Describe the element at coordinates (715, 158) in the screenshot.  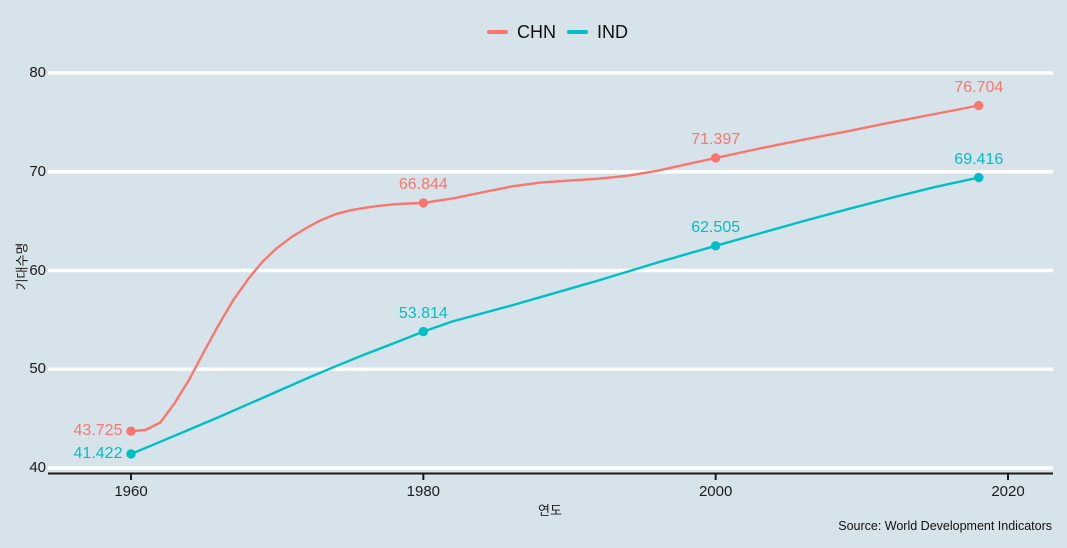
I see `data-point-chn-2000` at that location.